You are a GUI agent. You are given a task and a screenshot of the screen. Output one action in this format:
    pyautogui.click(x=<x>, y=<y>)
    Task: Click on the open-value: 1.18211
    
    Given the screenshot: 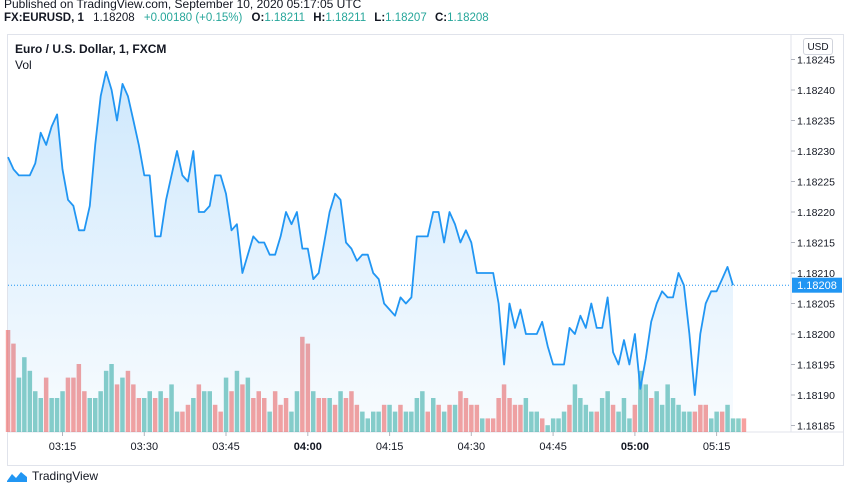 What is the action you would take?
    pyautogui.click(x=285, y=18)
    